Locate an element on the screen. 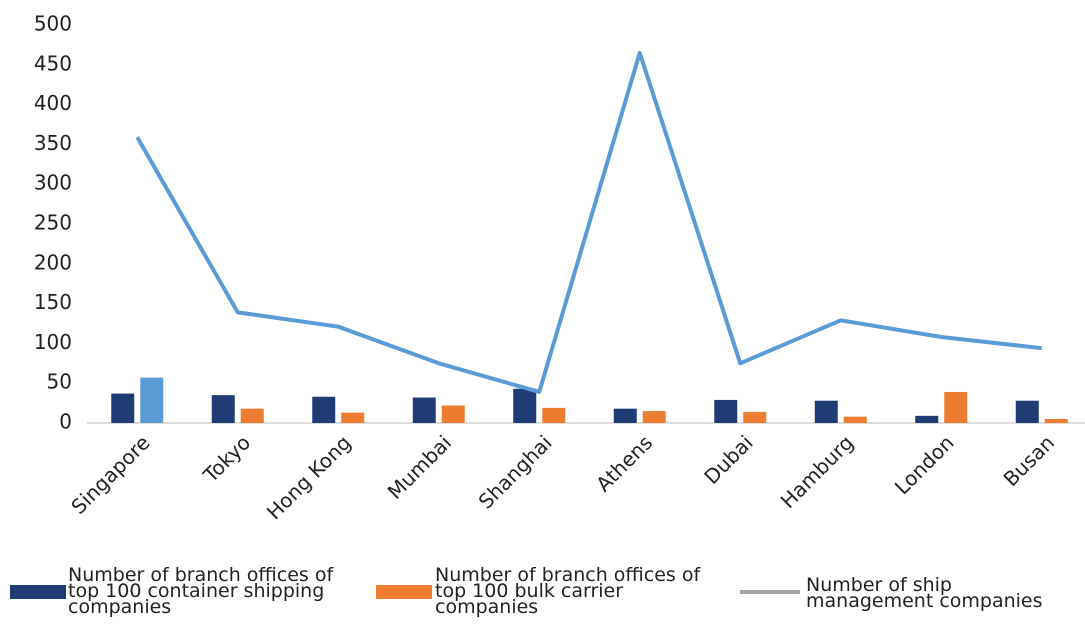 This screenshot has height=624, width=1085. y-tick-label: 250 is located at coordinates (53, 223).